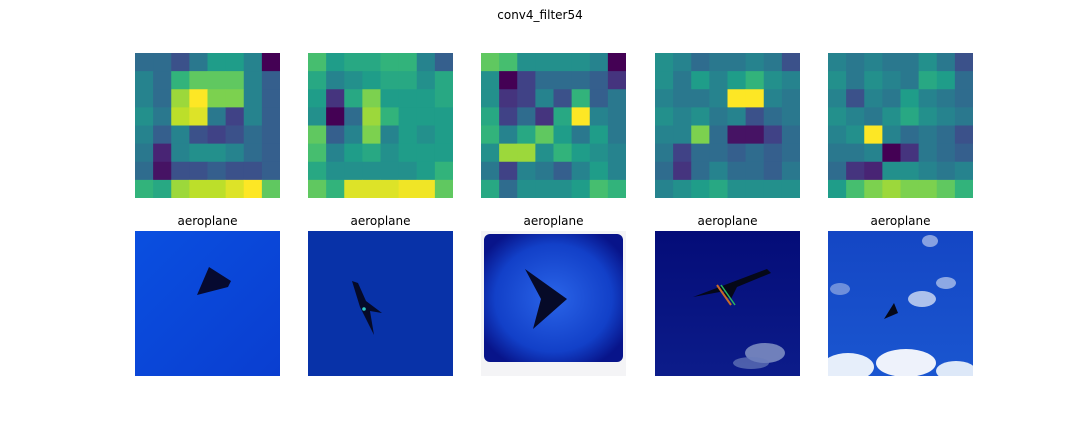 The height and width of the screenshot is (432, 1080). Describe the element at coordinates (773, 80) in the screenshot. I see `heatmap-cell-r1-c6` at that location.